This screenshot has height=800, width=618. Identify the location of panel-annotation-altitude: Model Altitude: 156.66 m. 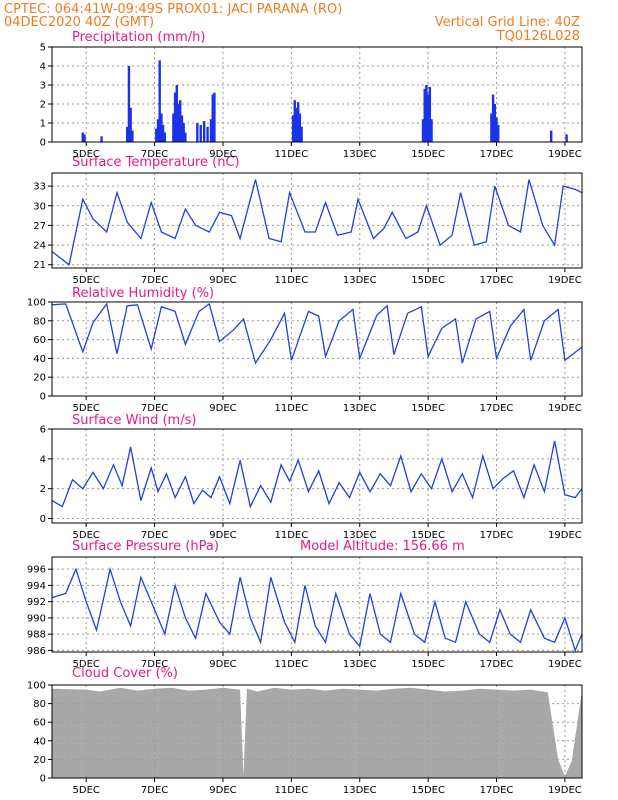
(382, 546).